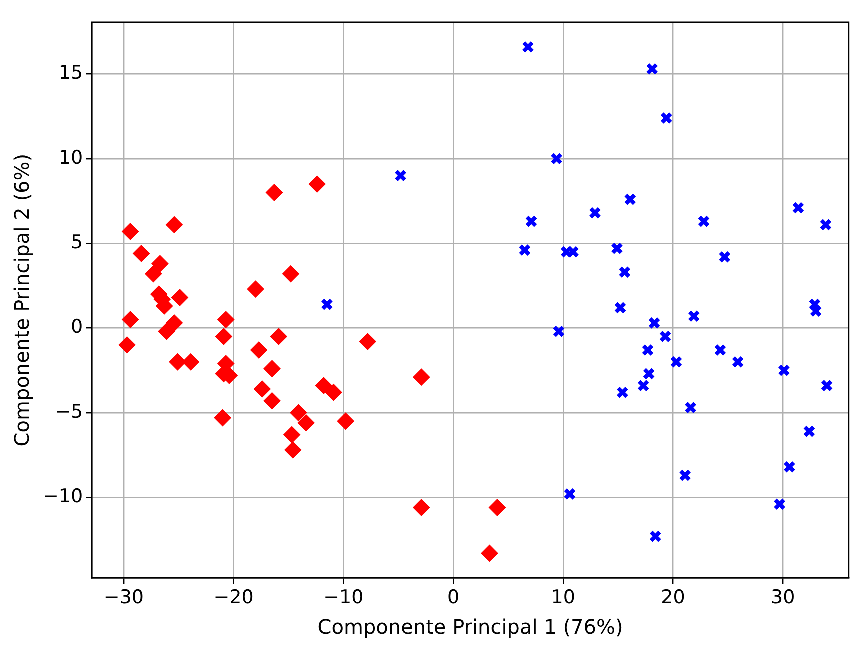 The width and height of the screenshot is (867, 653). What do you see at coordinates (344, 597) in the screenshot?
I see `x-tick-label: −10` at bounding box center [344, 597].